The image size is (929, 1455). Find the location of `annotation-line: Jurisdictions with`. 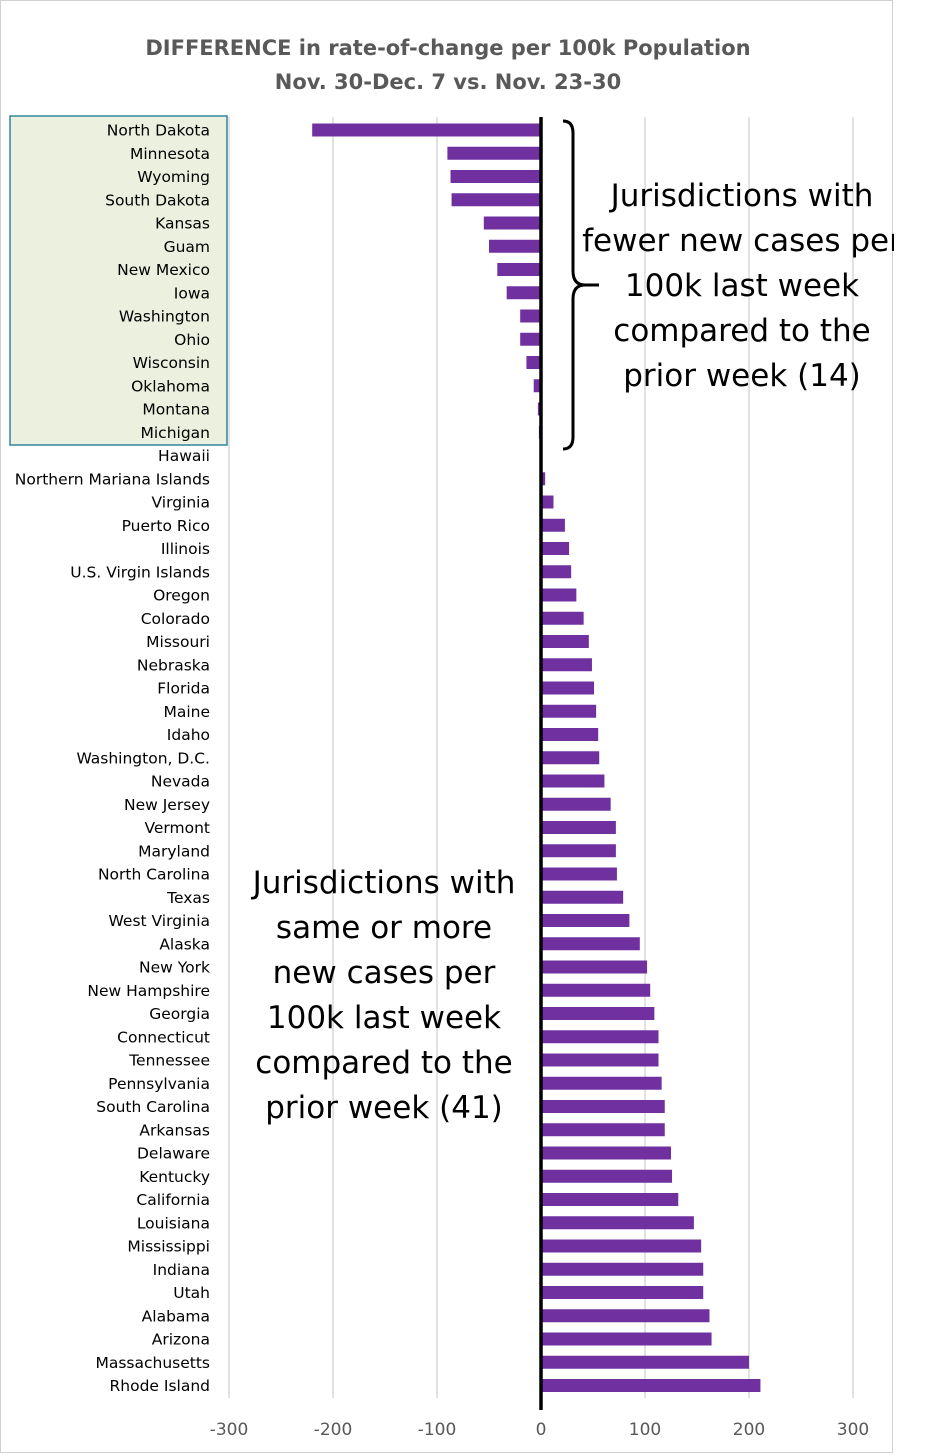

annotation-line: Jurisdictions with is located at coordinates (383, 883).